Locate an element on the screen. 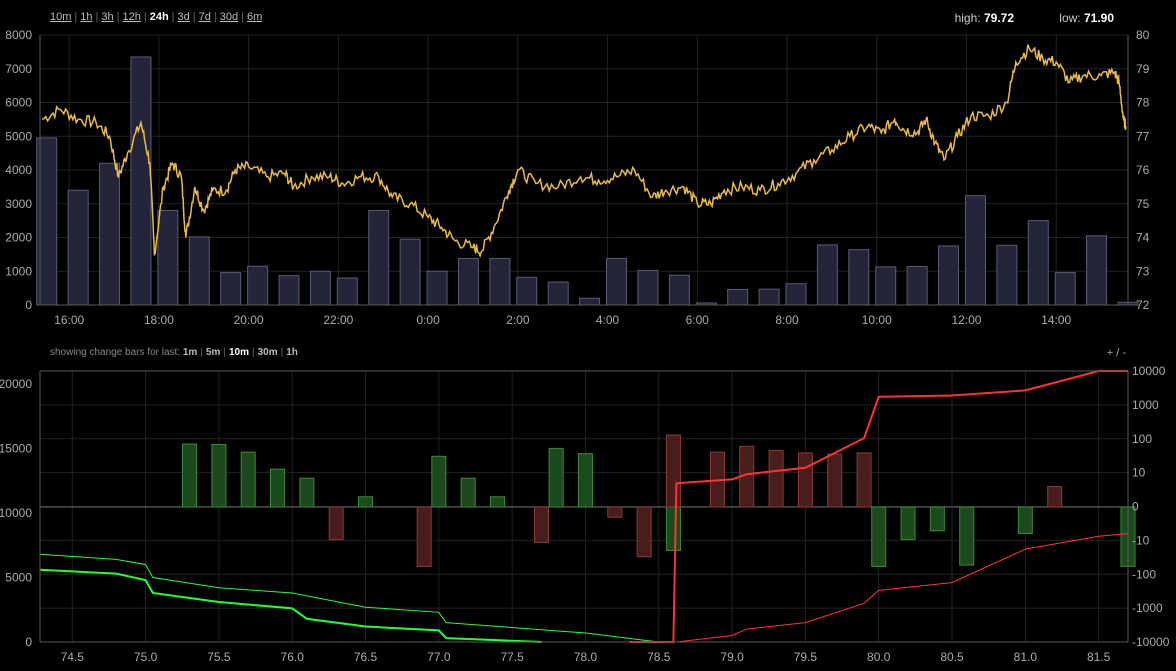 Image resolution: width=1176 pixels, height=671 pixels. price-tick-label: 81.0 is located at coordinates (1026, 657).